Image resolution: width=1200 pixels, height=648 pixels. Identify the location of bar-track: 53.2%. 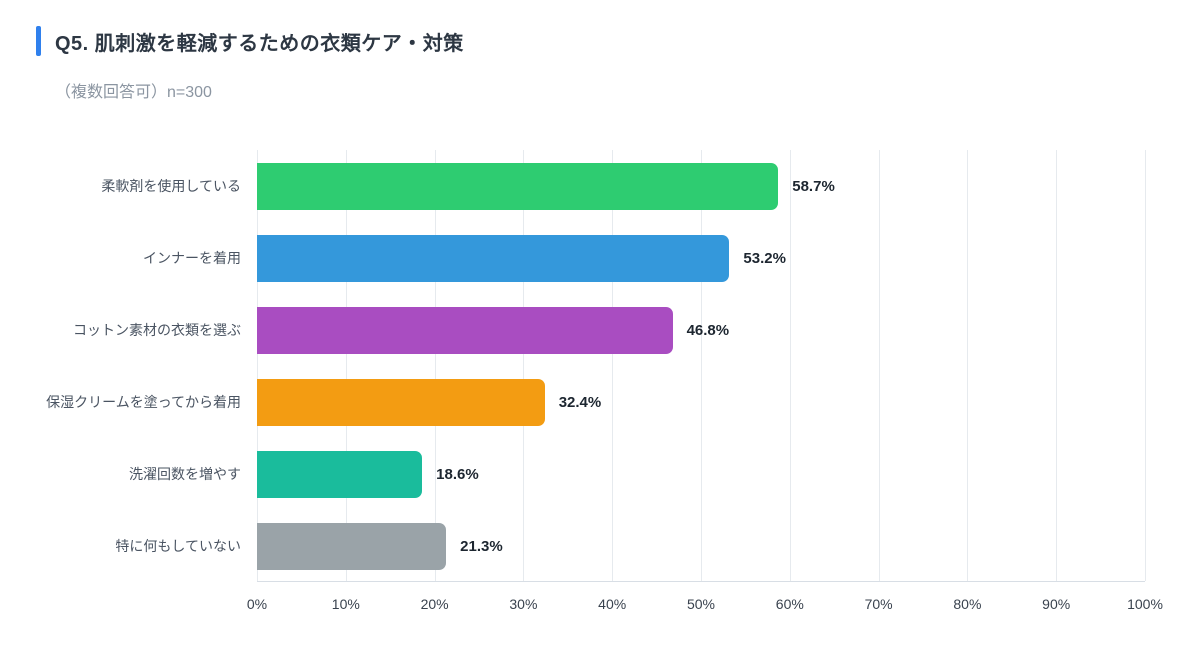
(701, 258).